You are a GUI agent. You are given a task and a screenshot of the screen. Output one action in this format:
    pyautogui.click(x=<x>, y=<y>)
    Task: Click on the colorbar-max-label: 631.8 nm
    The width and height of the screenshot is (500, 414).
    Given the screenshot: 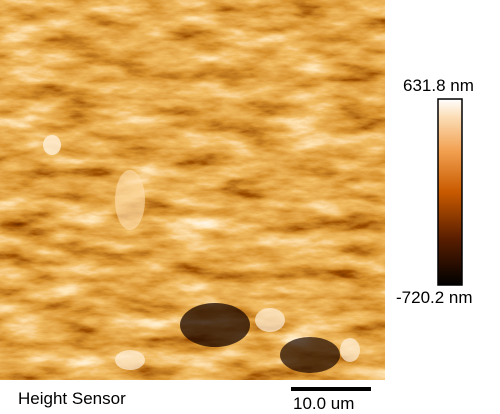 What is the action you would take?
    pyautogui.click(x=438, y=85)
    